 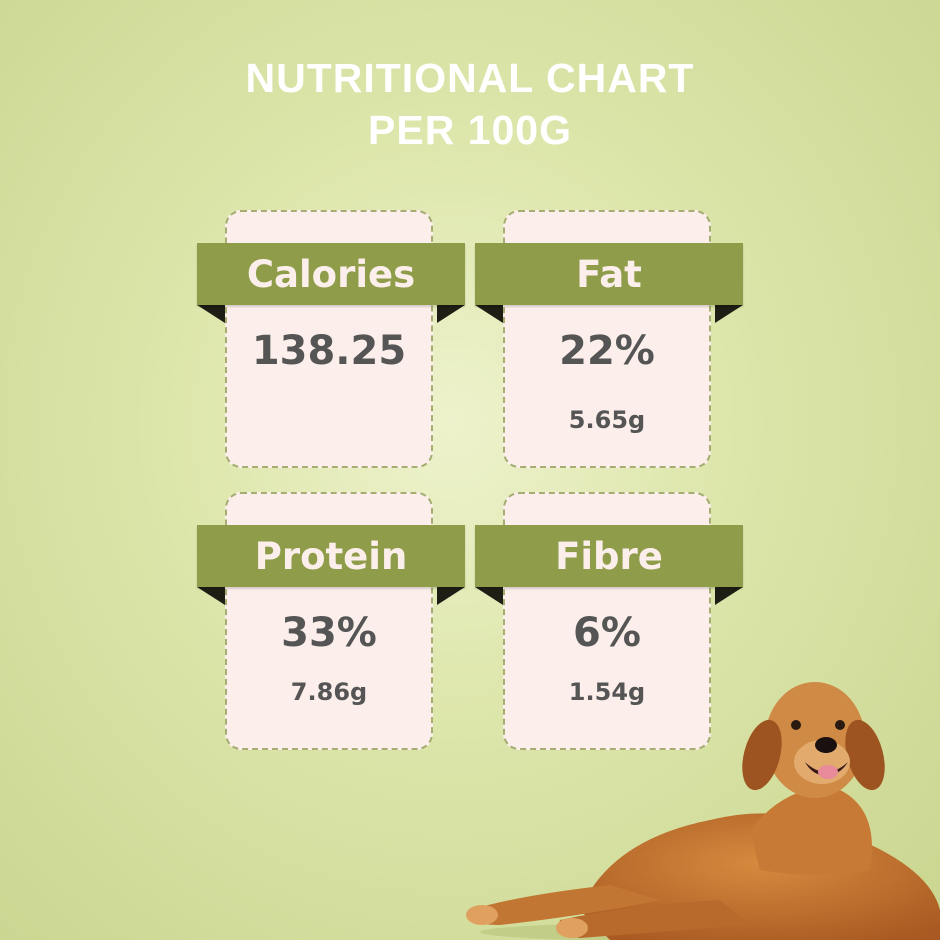 What do you see at coordinates (607, 351) in the screenshot?
I see `fat-value: 22%` at bounding box center [607, 351].